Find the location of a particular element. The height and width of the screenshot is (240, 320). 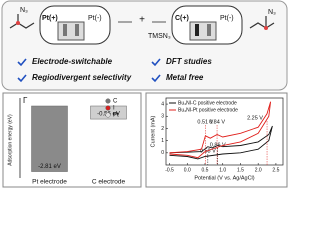

annotation: Γ is located at coordinates (25, 100).